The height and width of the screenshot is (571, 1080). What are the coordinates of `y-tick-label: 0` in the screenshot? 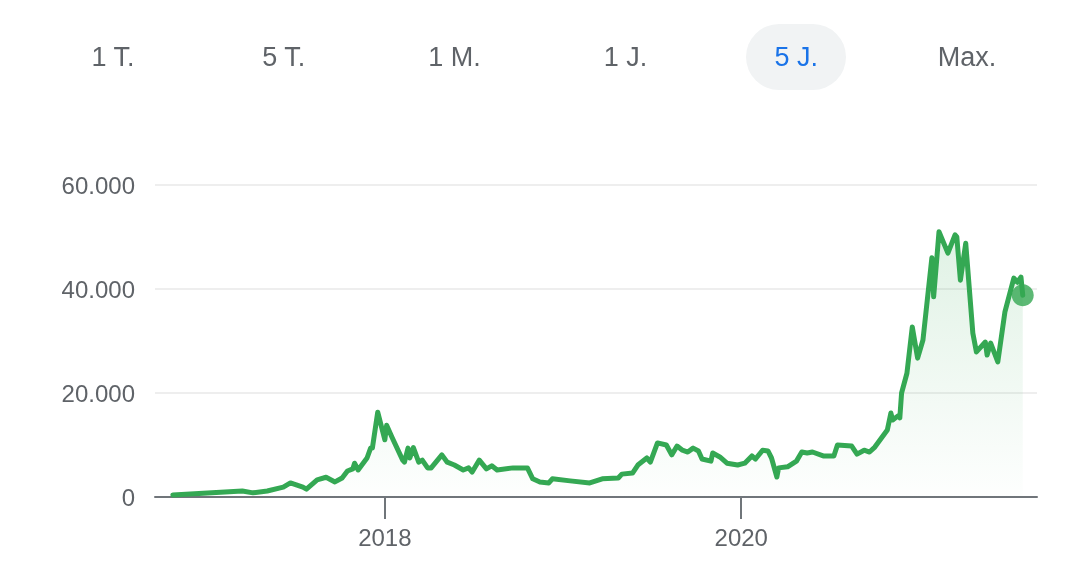 It's located at (128, 497).